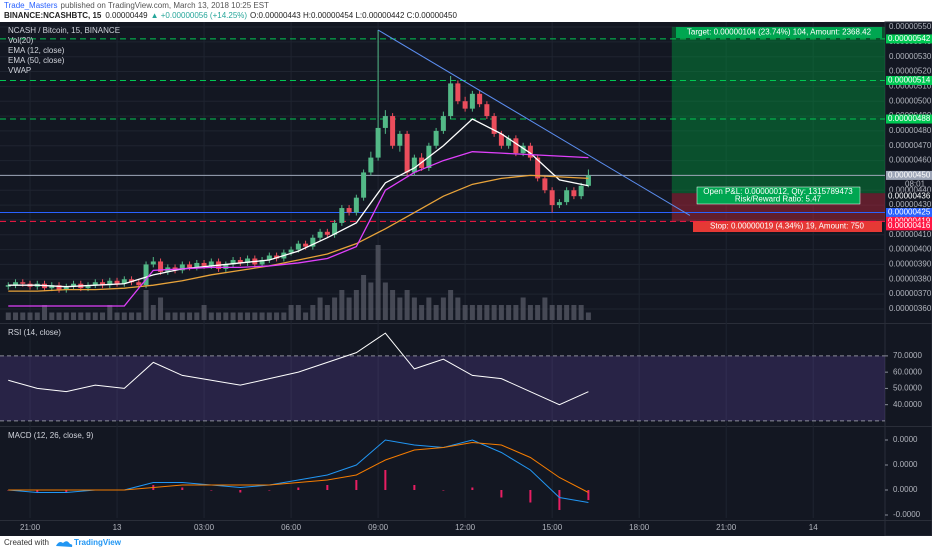 Image resolution: width=932 pixels, height=550 pixels. I want to click on countdown: 08:01, so click(915, 184).